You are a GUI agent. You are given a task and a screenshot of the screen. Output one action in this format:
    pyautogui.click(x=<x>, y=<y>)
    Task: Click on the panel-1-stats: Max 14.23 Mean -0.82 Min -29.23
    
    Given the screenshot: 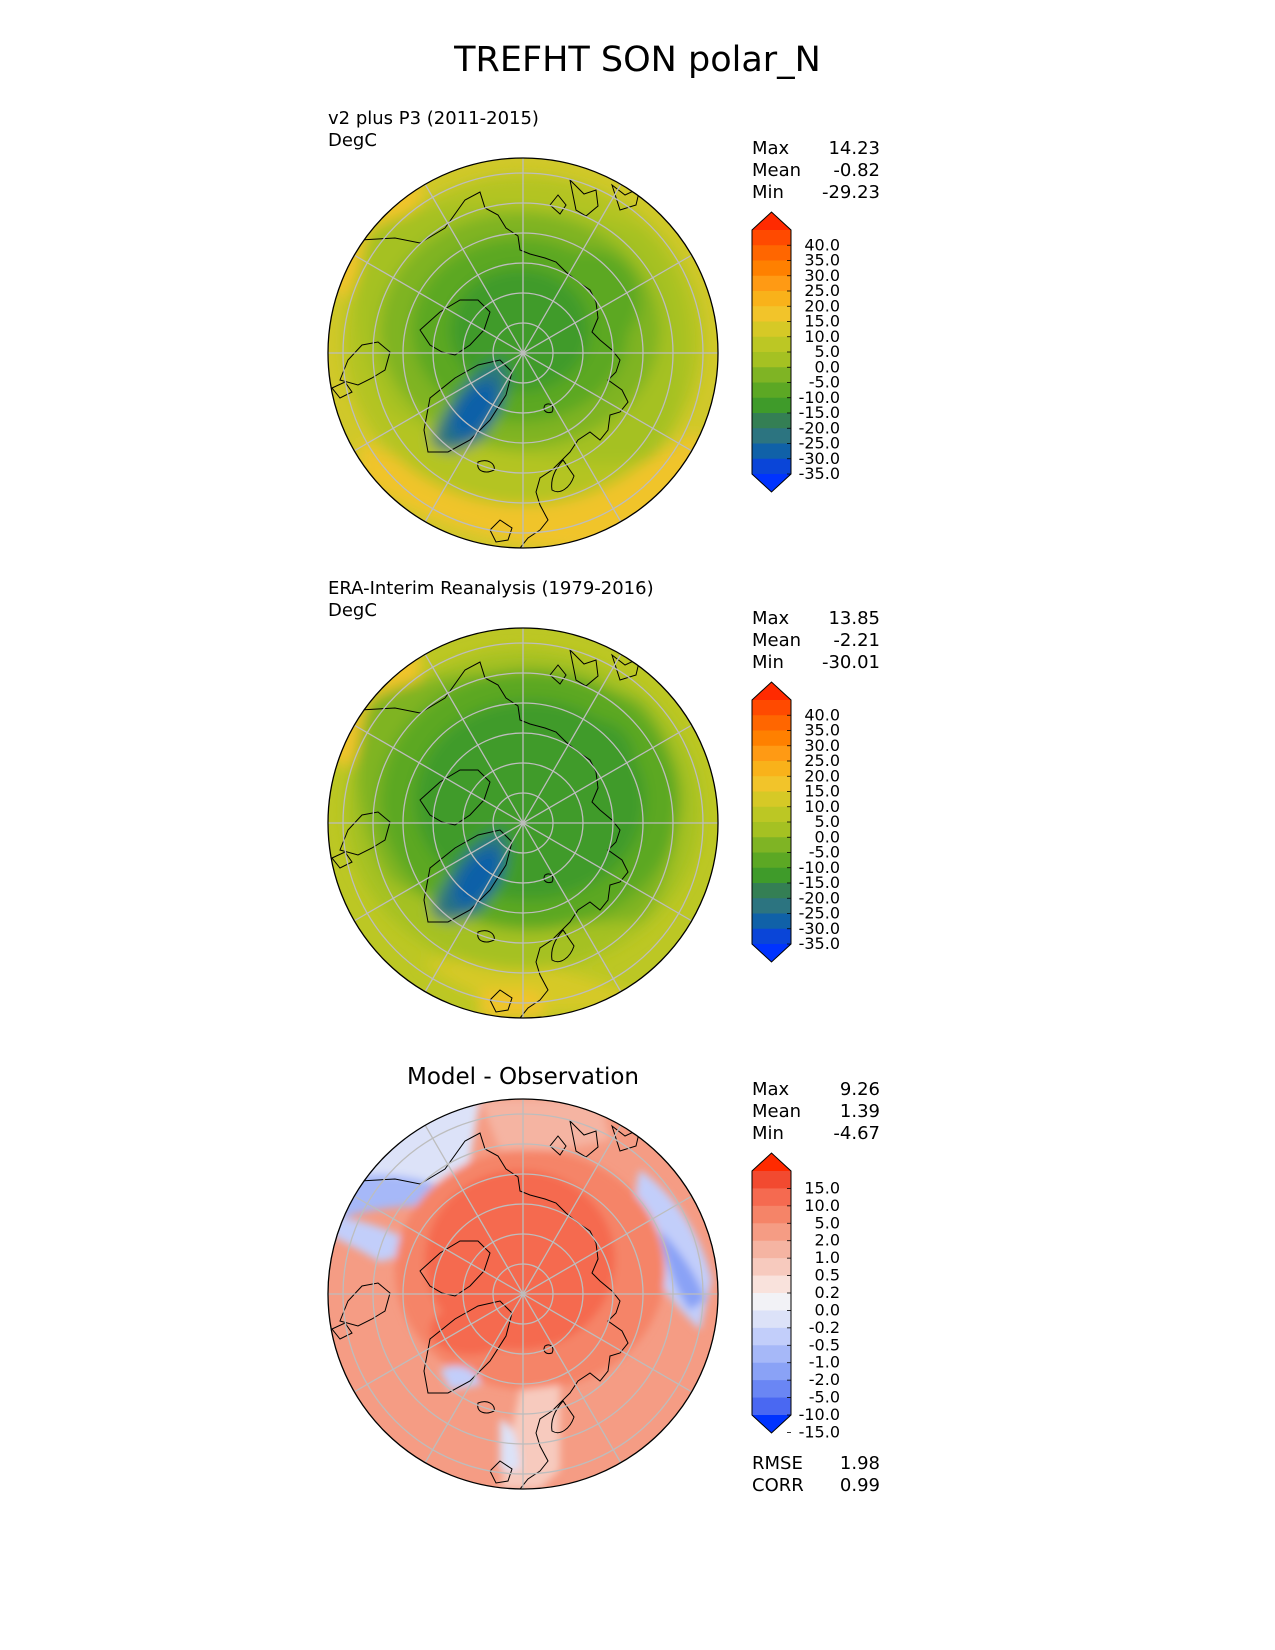 What is the action you would take?
    pyautogui.click(x=816, y=171)
    